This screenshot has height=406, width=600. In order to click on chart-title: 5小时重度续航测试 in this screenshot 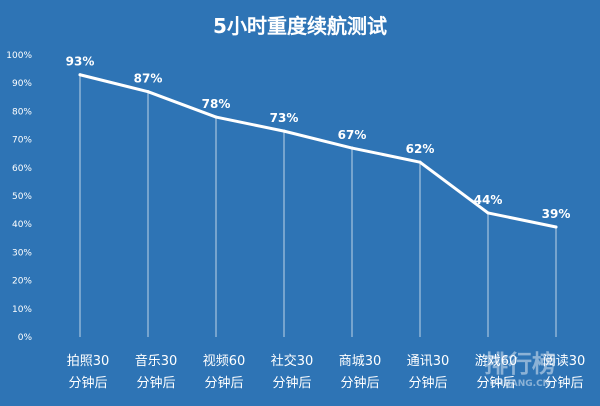, I will do `click(300, 26)`.